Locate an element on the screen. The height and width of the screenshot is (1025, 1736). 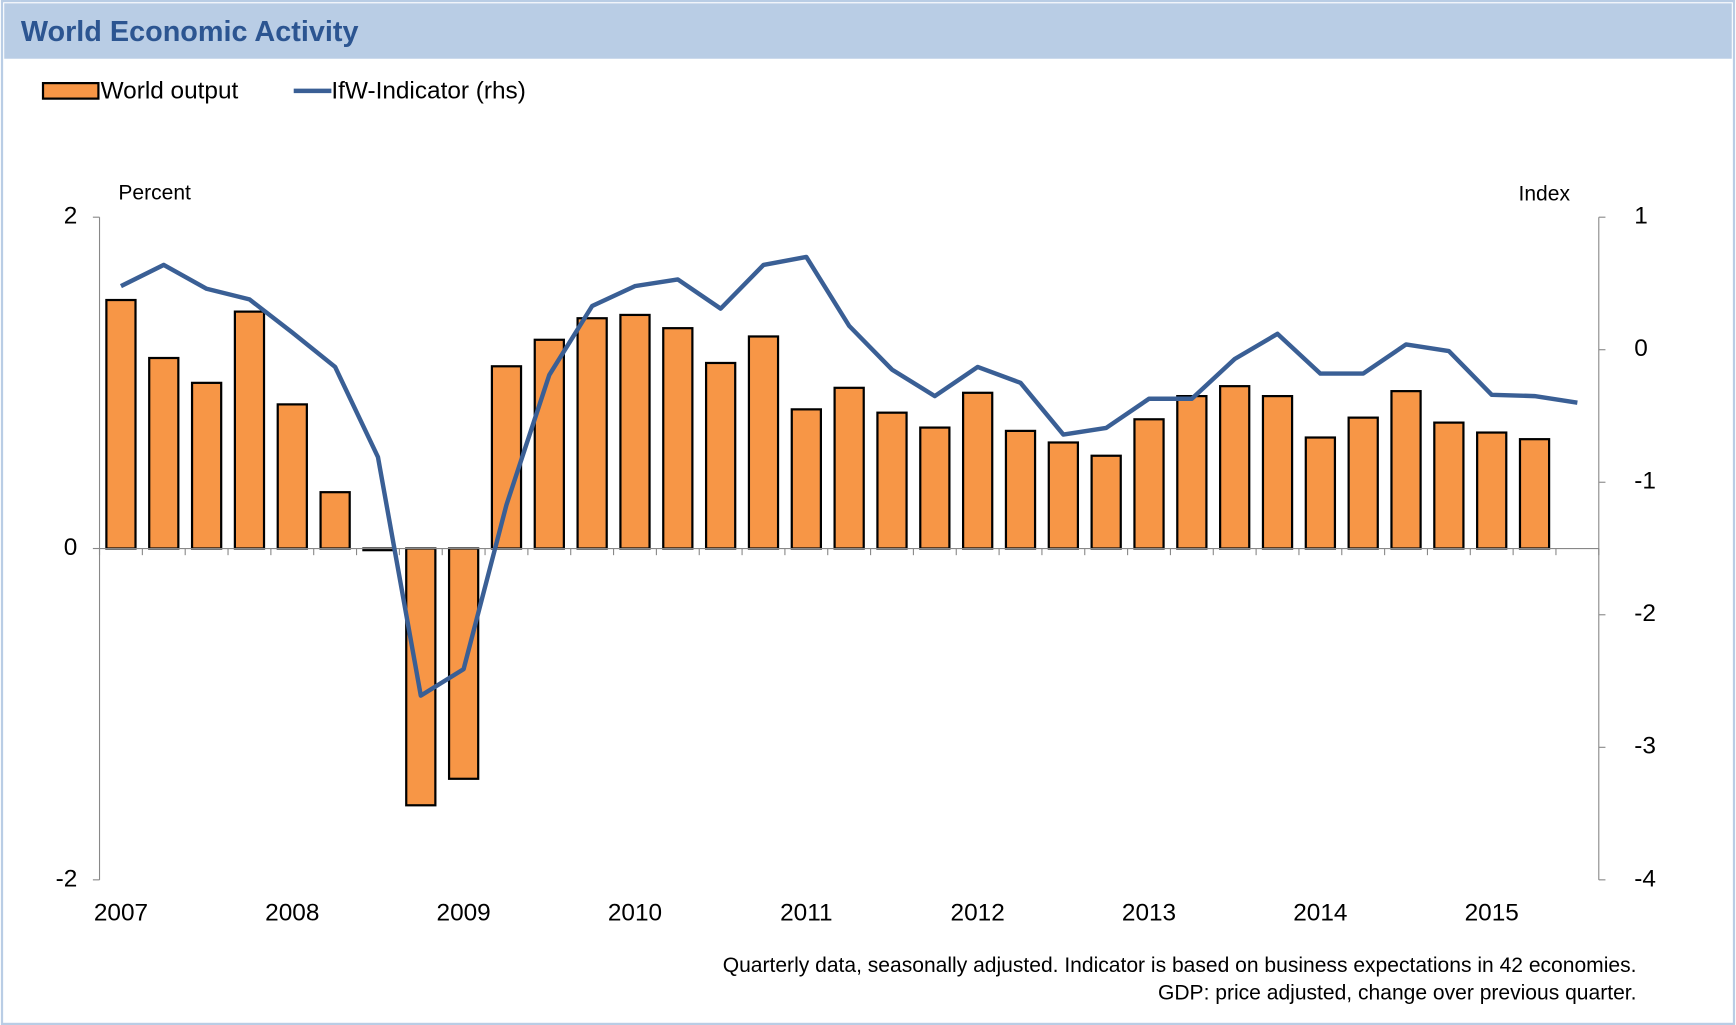
x-tick-label: 2011 is located at coordinates (806, 913).